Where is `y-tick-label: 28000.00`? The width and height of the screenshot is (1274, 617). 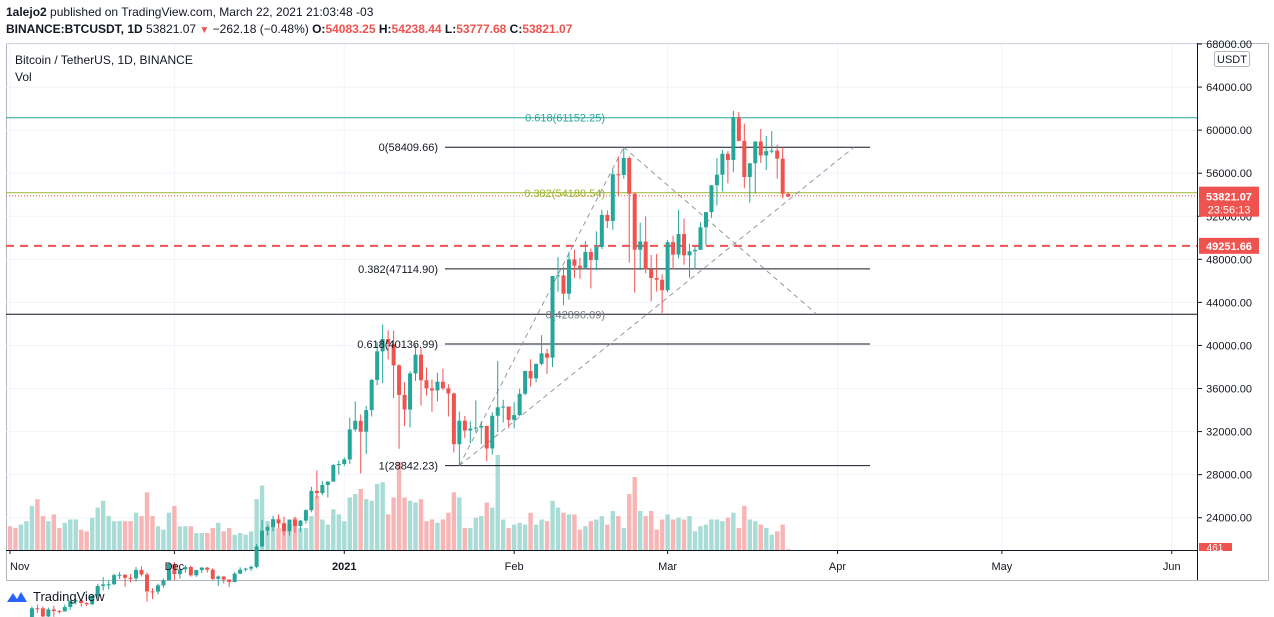 y-tick-label: 28000.00 is located at coordinates (1229, 476).